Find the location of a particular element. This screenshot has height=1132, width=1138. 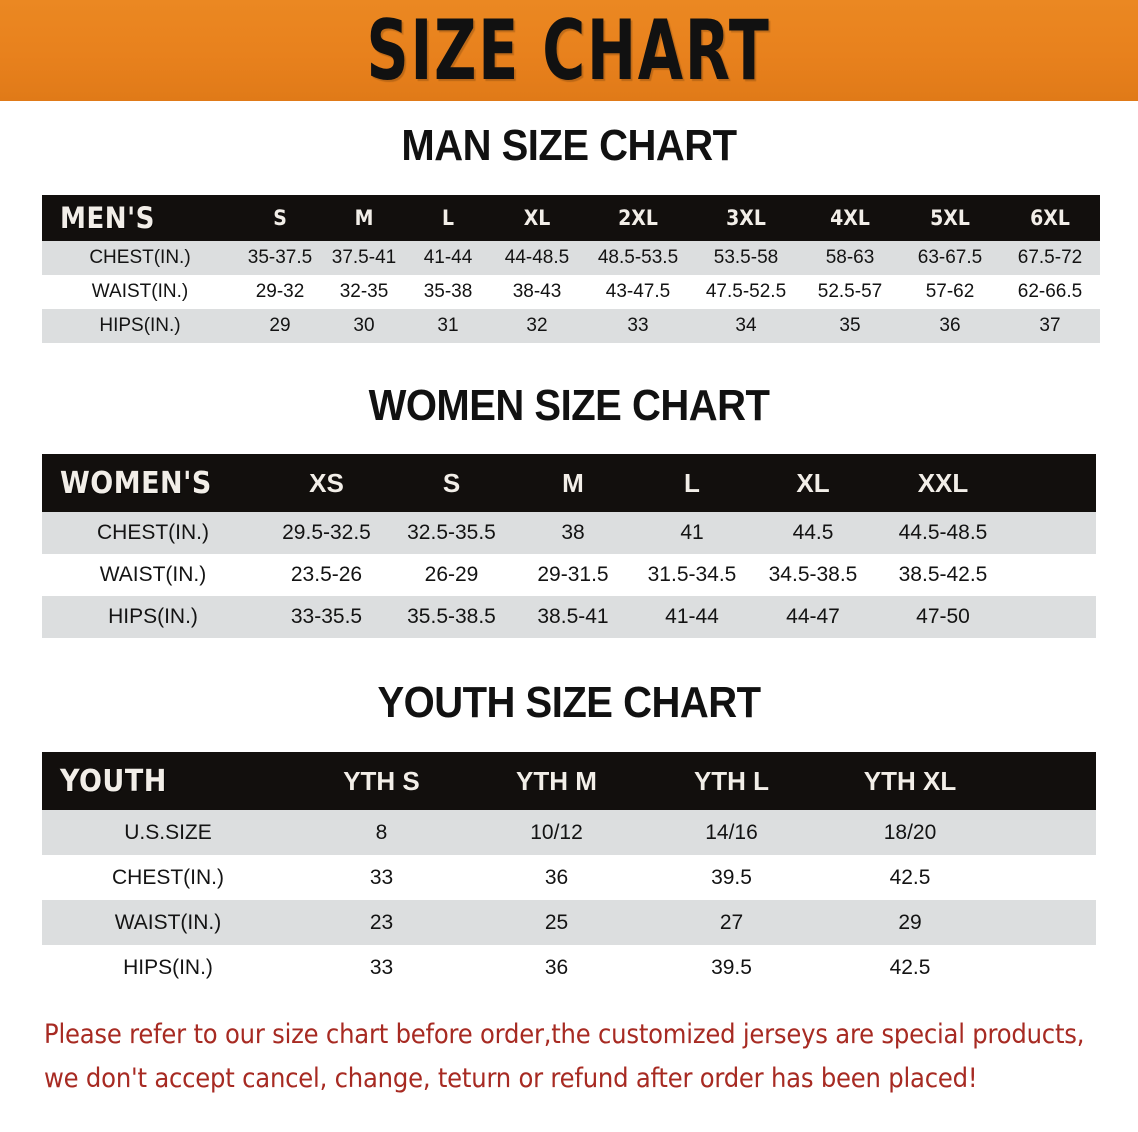

table-cell: 47-50 is located at coordinates (943, 616).